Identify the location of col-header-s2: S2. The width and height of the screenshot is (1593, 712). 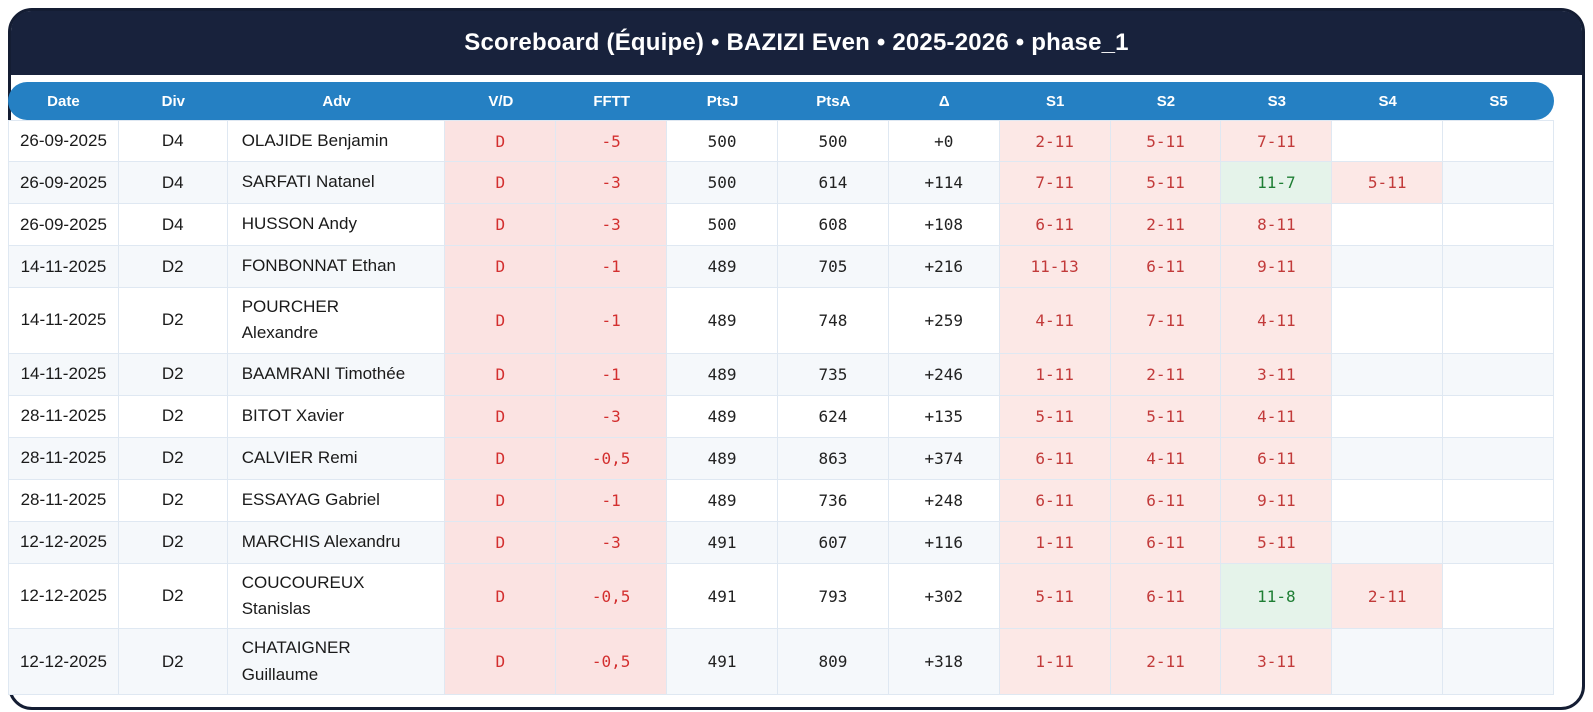
(1166, 101).